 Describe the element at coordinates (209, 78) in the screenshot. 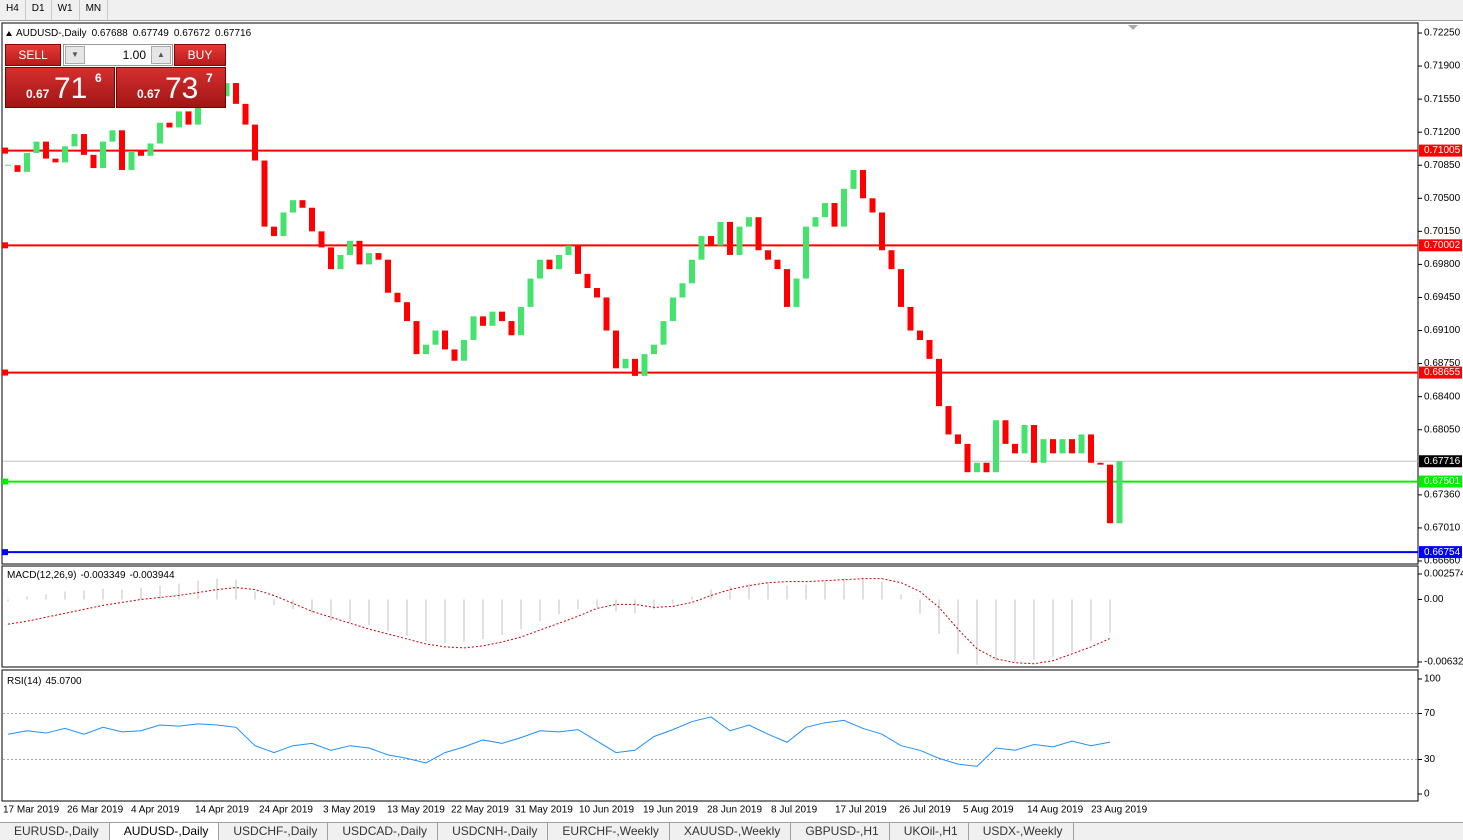

I see `ask-small: 7` at that location.